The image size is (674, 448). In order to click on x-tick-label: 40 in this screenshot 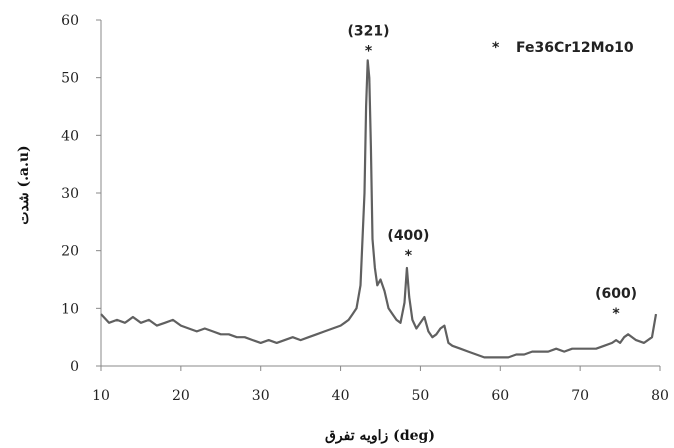, I will do `click(341, 396)`.